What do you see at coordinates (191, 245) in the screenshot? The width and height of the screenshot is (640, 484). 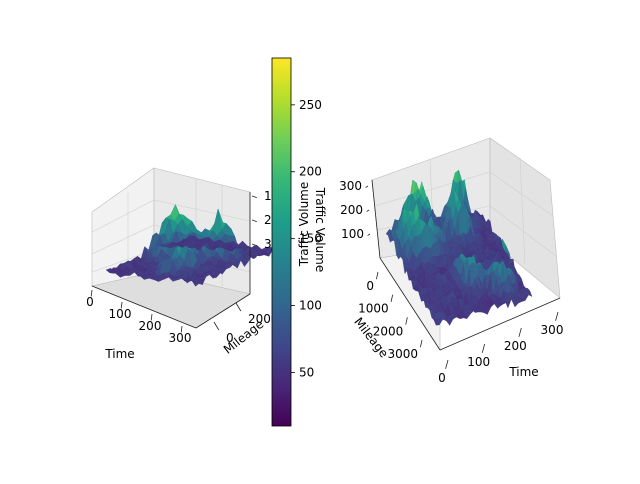 I see `left-surface` at bounding box center [191, 245].